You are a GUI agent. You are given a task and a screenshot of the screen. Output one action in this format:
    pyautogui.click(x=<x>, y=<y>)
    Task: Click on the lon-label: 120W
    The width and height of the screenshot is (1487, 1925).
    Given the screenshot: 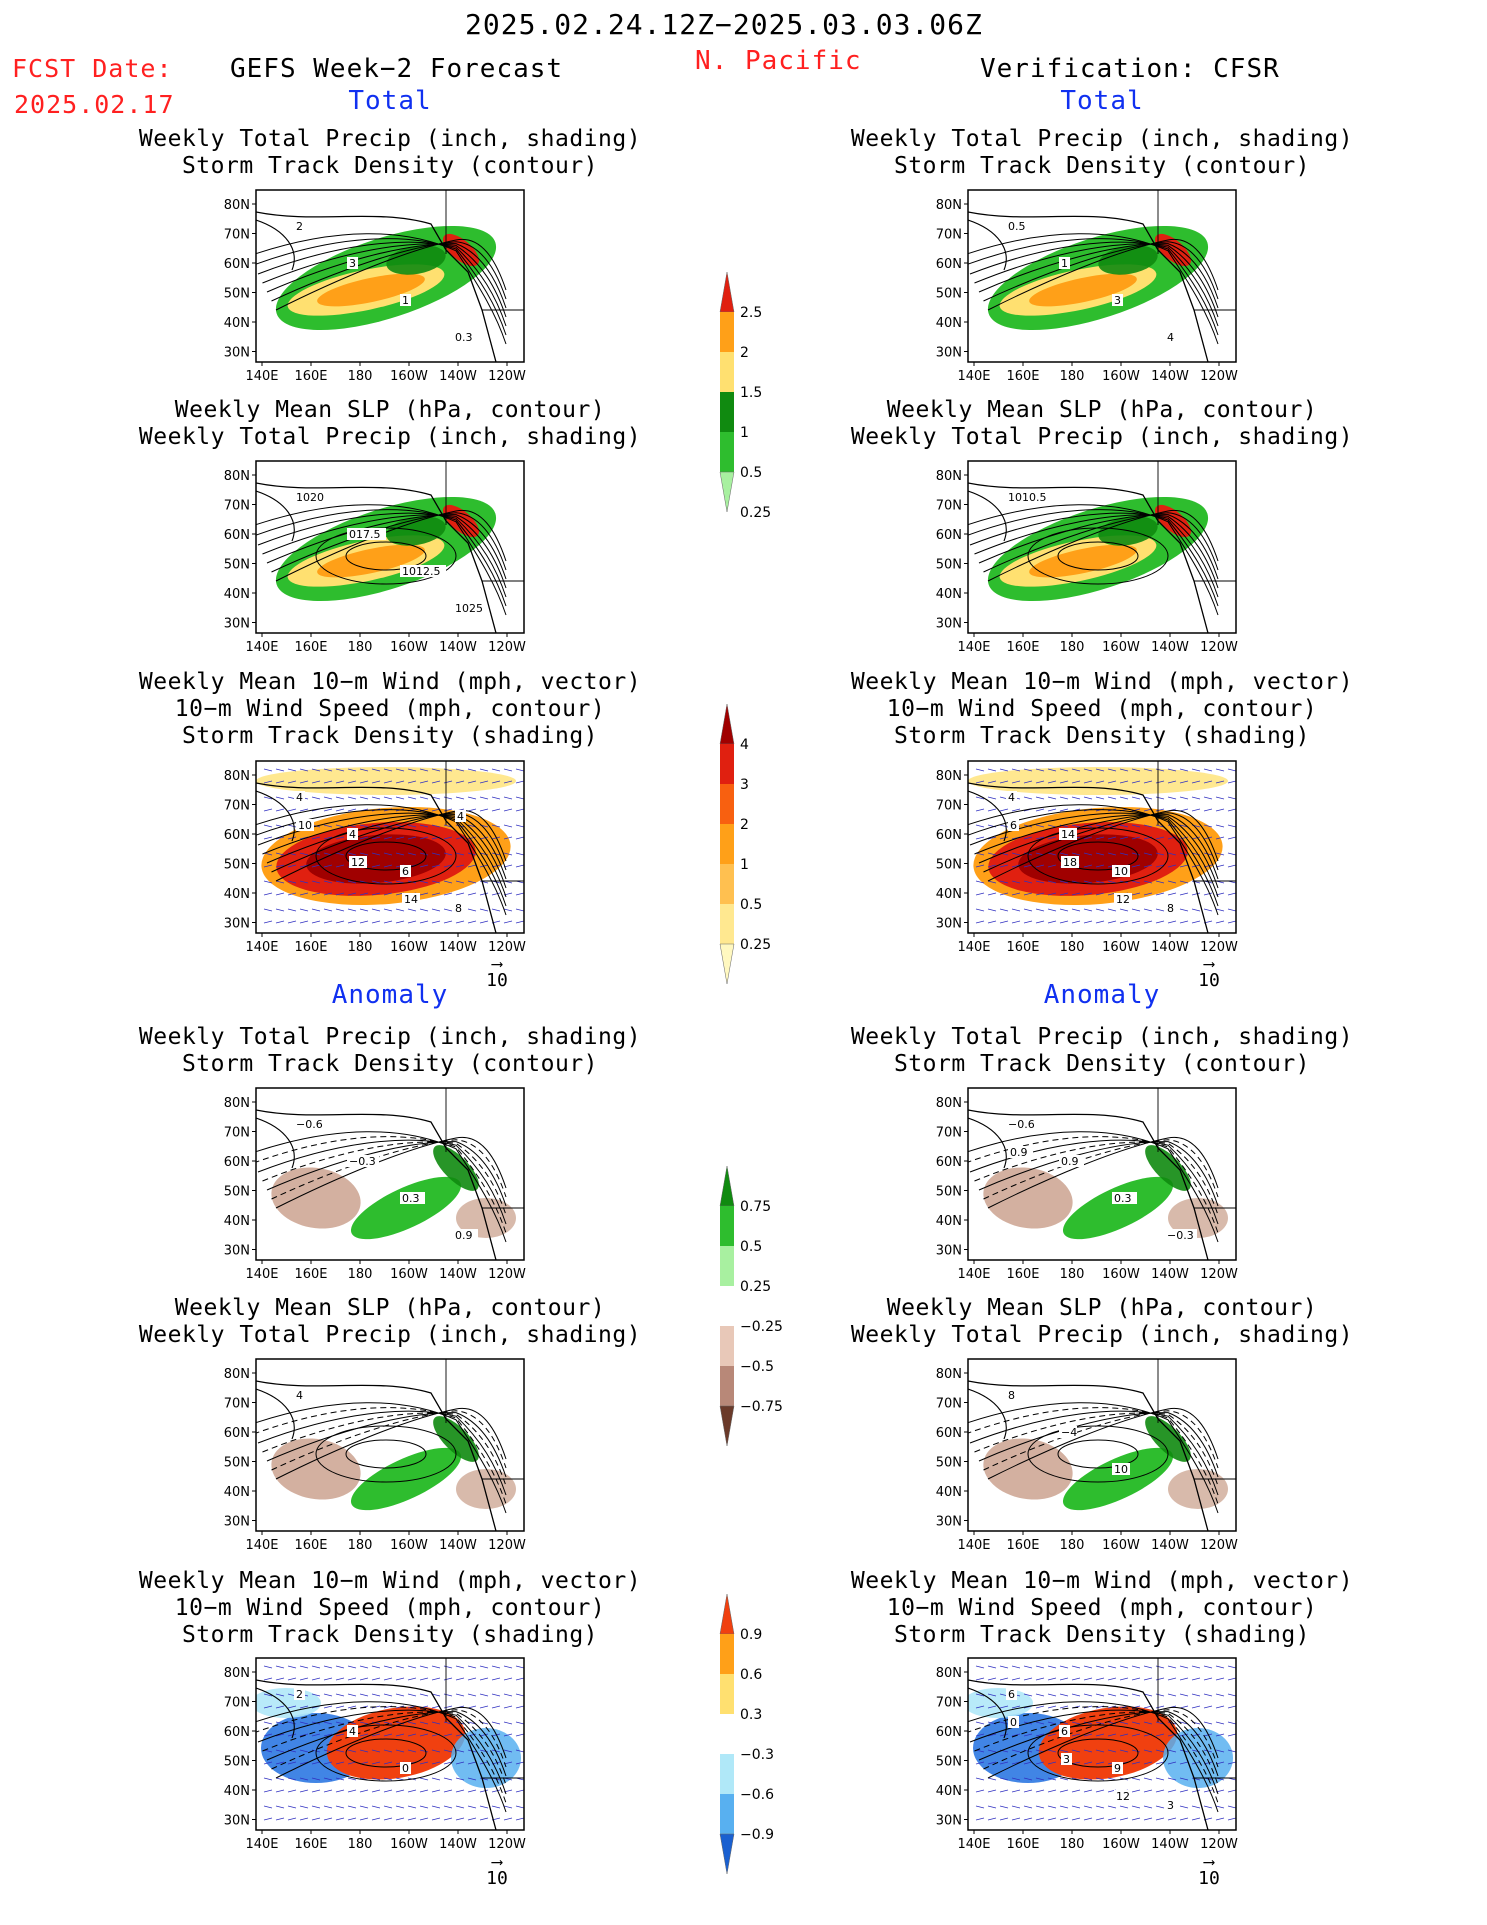 What is the action you would take?
    pyautogui.click(x=1219, y=1844)
    